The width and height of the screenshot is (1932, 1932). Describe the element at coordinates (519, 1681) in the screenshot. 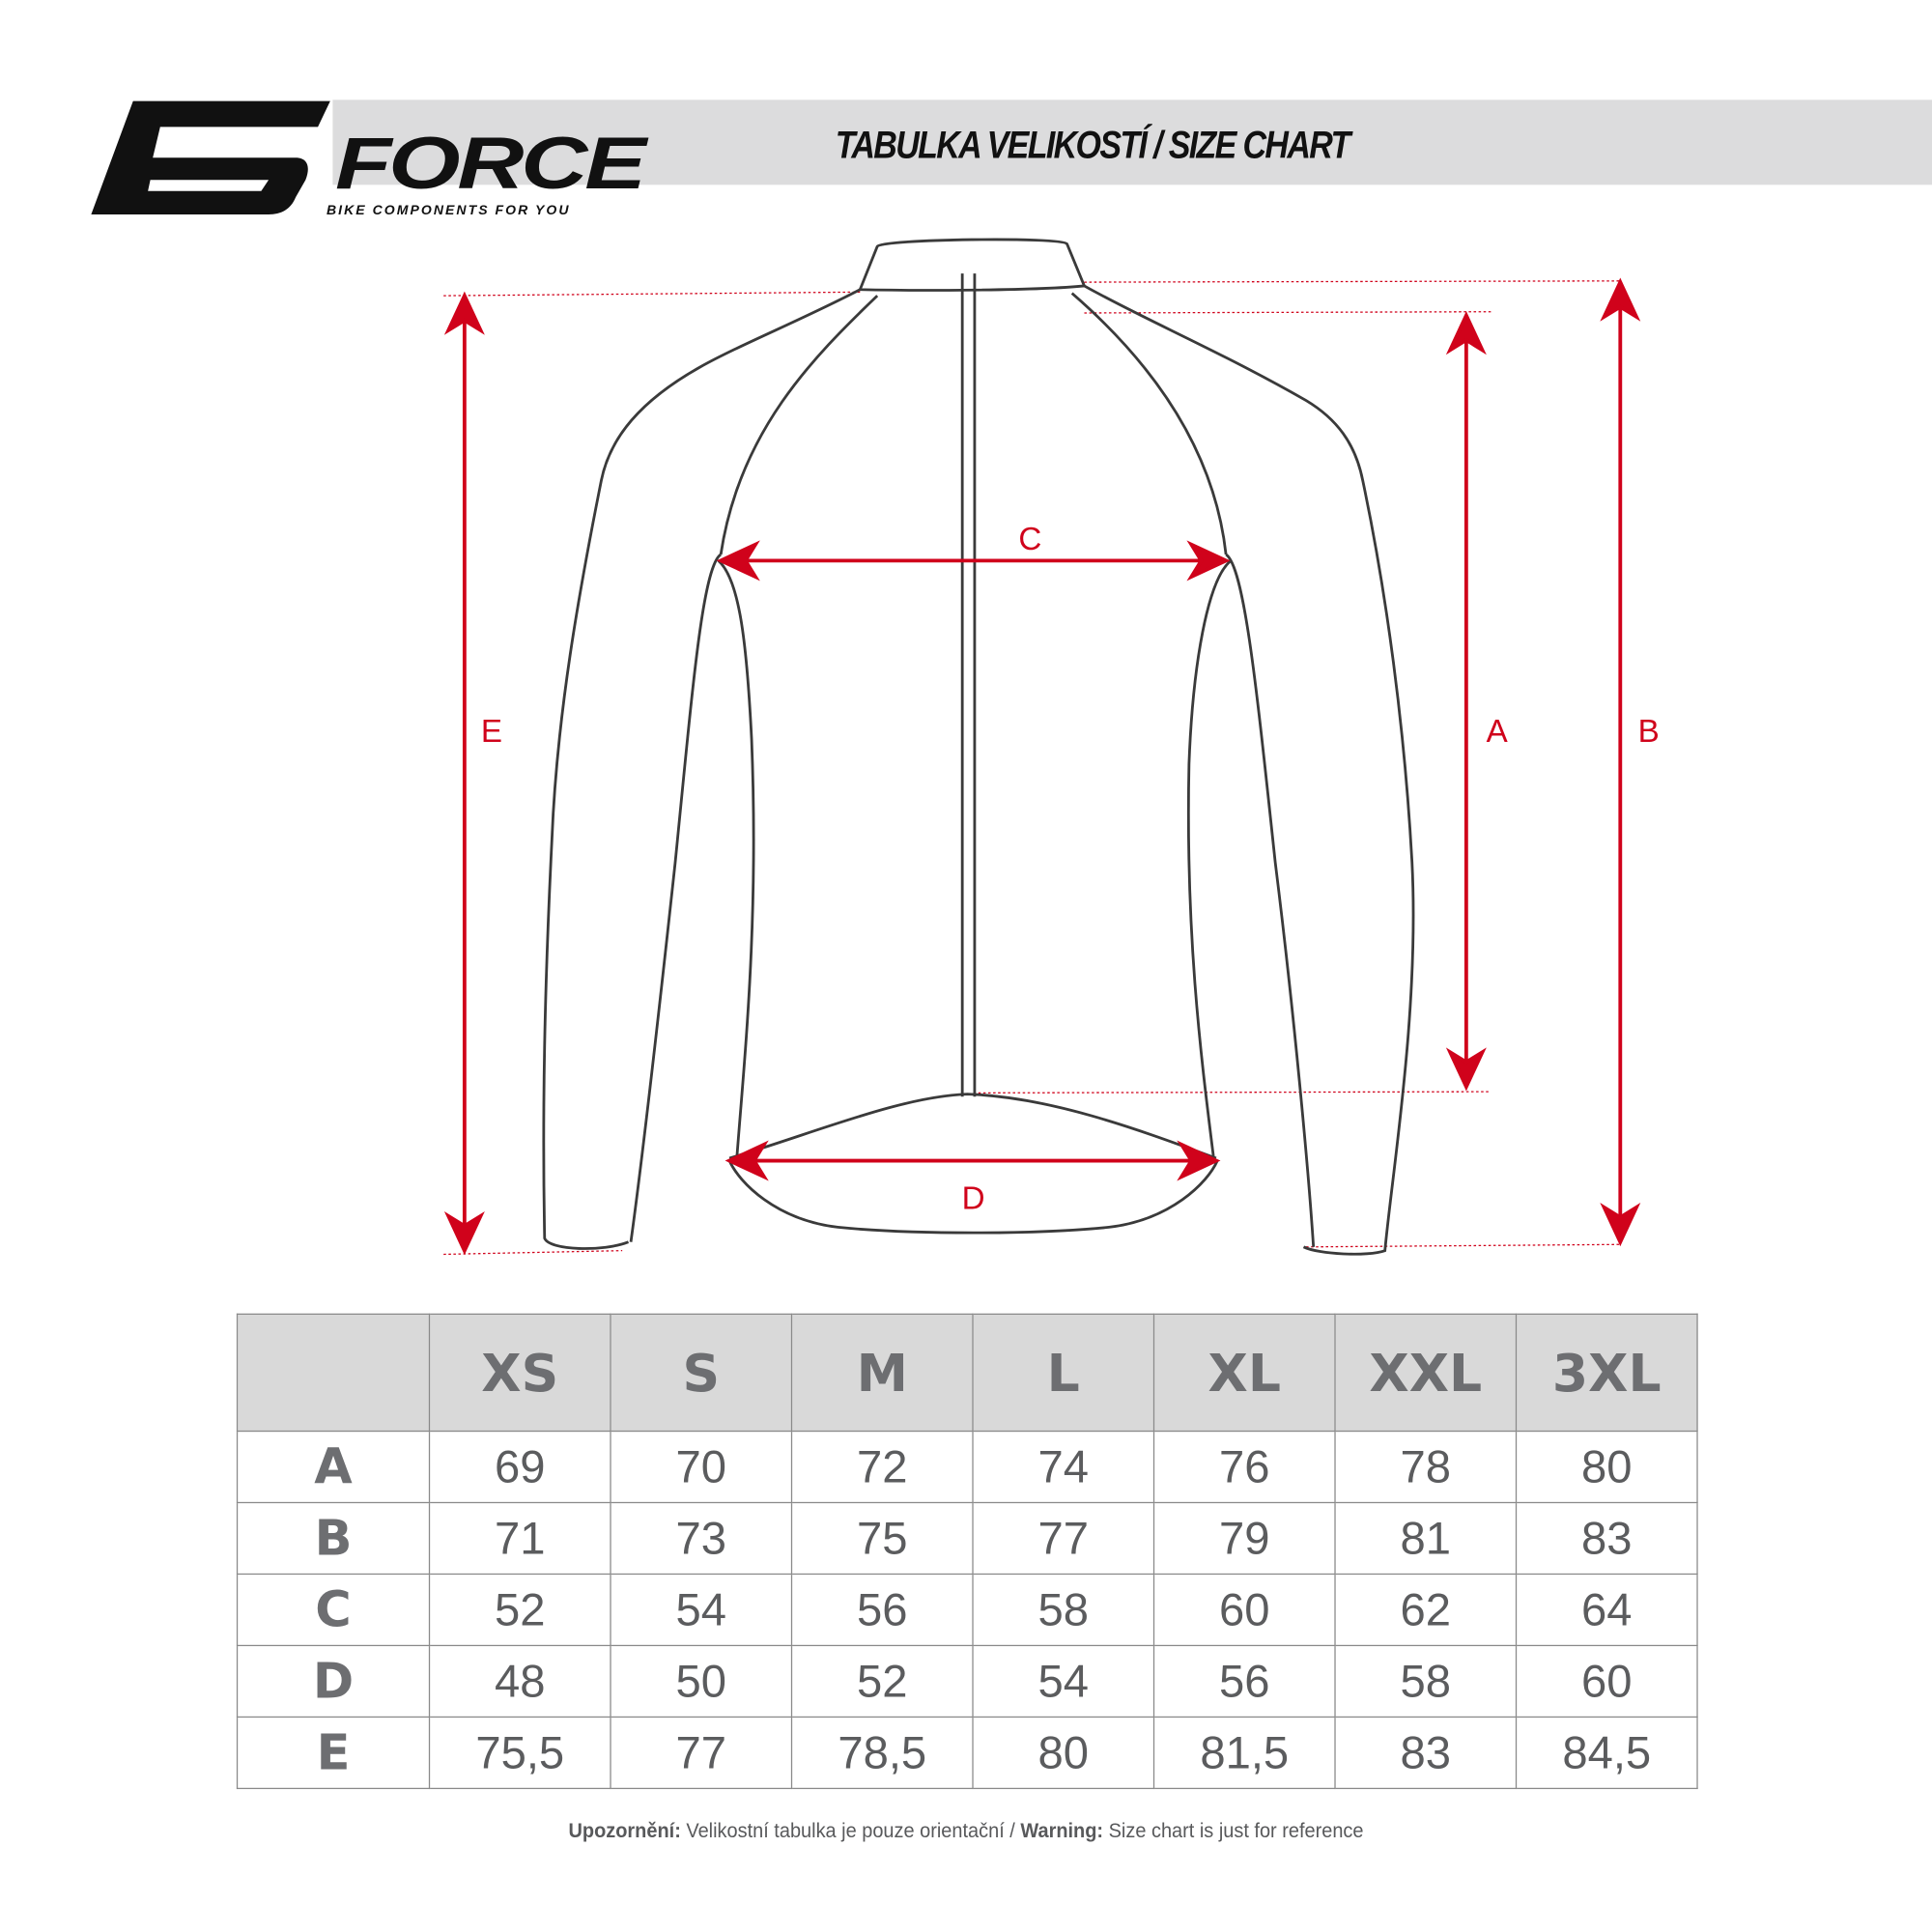

I see `table-cell: 48` at that location.